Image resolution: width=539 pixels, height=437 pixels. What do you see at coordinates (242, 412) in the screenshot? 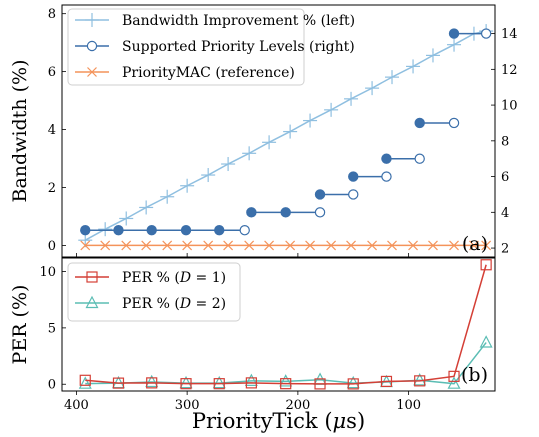
I see `shared-x-axis: 400 300 200 100 PriorityTick (μs)` at bounding box center [242, 412].